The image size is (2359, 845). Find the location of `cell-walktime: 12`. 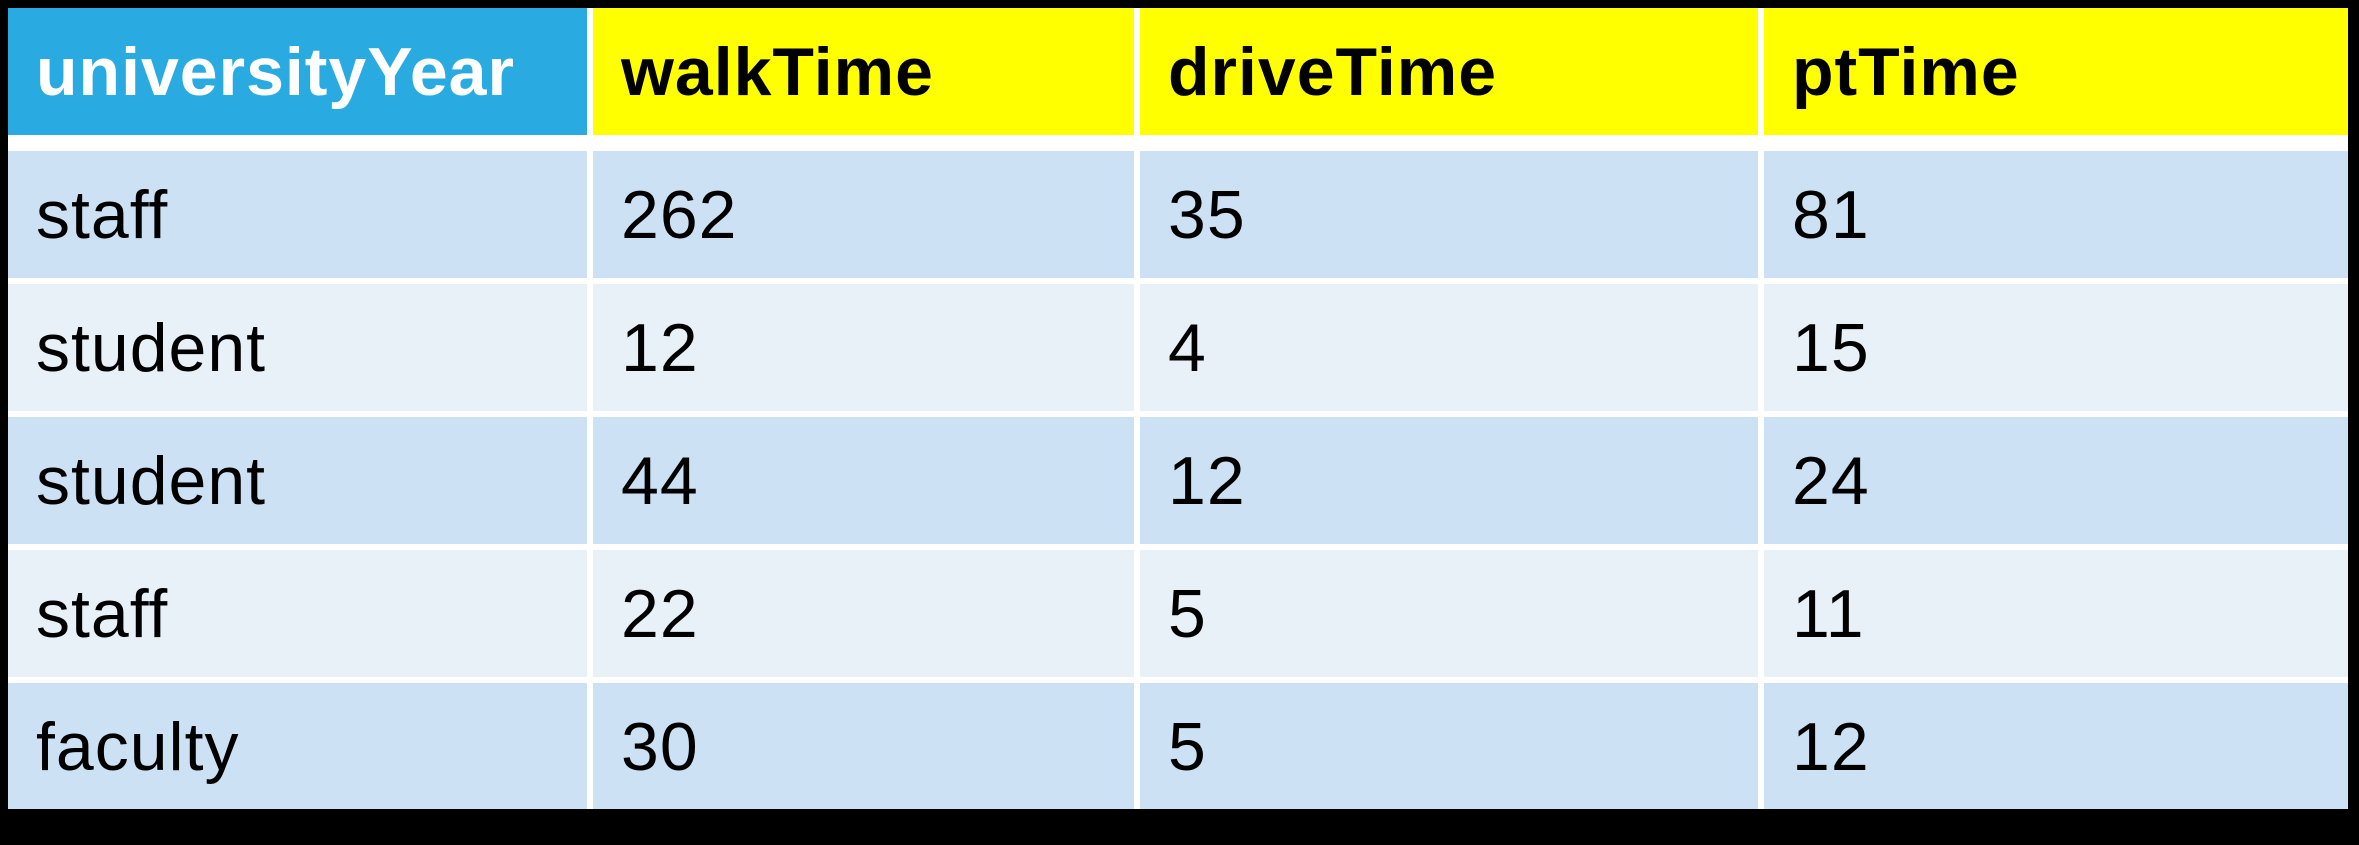

cell-walktime: 12 is located at coordinates (863, 347).